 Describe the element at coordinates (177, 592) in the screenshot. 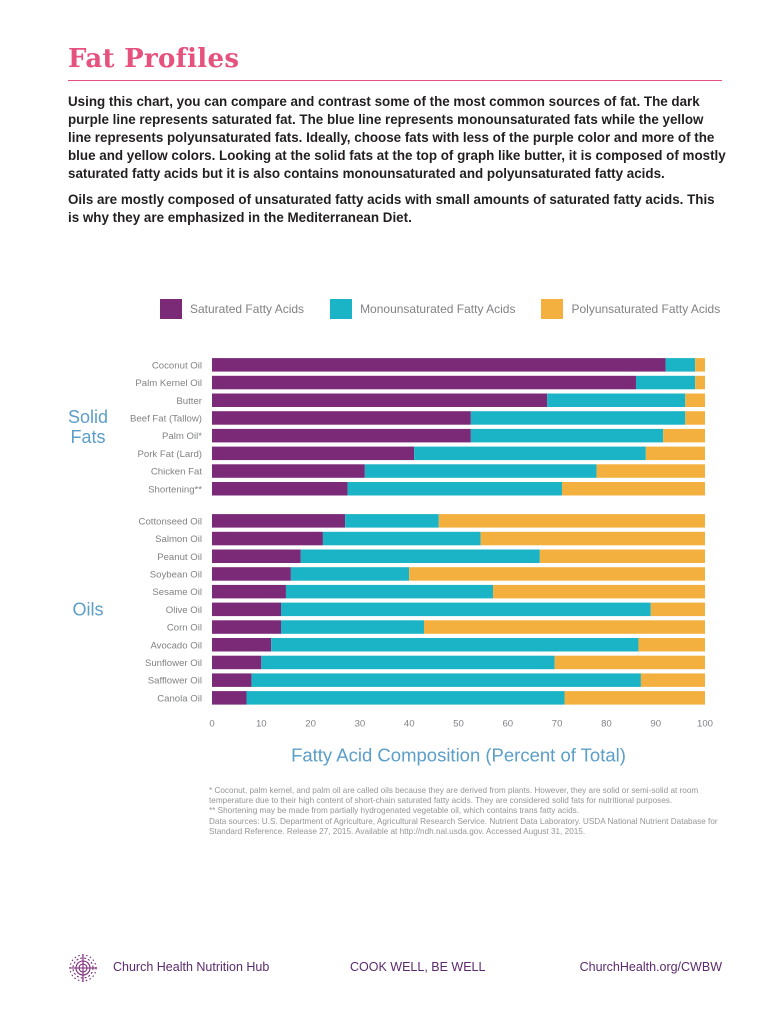

I see `category-label-sesame-oil: Sesame Oil` at that location.